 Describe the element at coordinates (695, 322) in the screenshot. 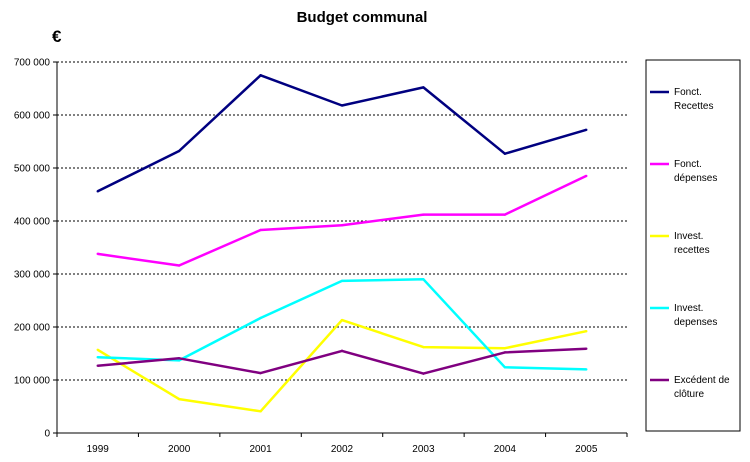

I see `legend-label: depenses` at that location.